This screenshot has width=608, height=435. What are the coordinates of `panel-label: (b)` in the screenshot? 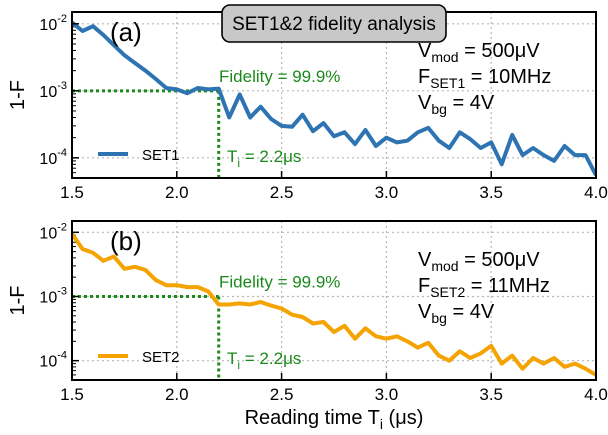 It's located at (126, 241).